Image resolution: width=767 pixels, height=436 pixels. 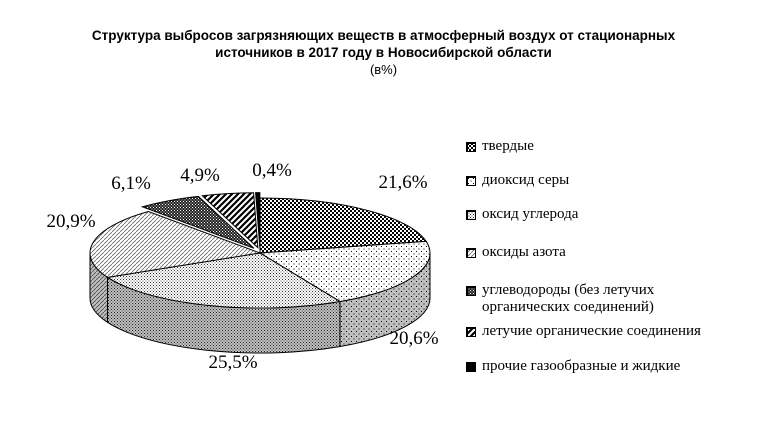 I want to click on chart-subtitle: (в%), so click(x=383, y=69).